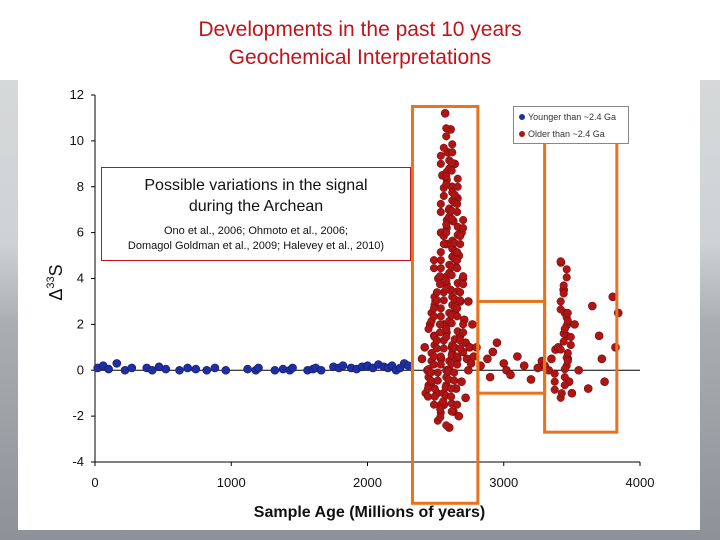 The width and height of the screenshot is (720, 540). What do you see at coordinates (566, 134) in the screenshot?
I see `legend-label-old: Older than ~2.4 Ga` at bounding box center [566, 134].